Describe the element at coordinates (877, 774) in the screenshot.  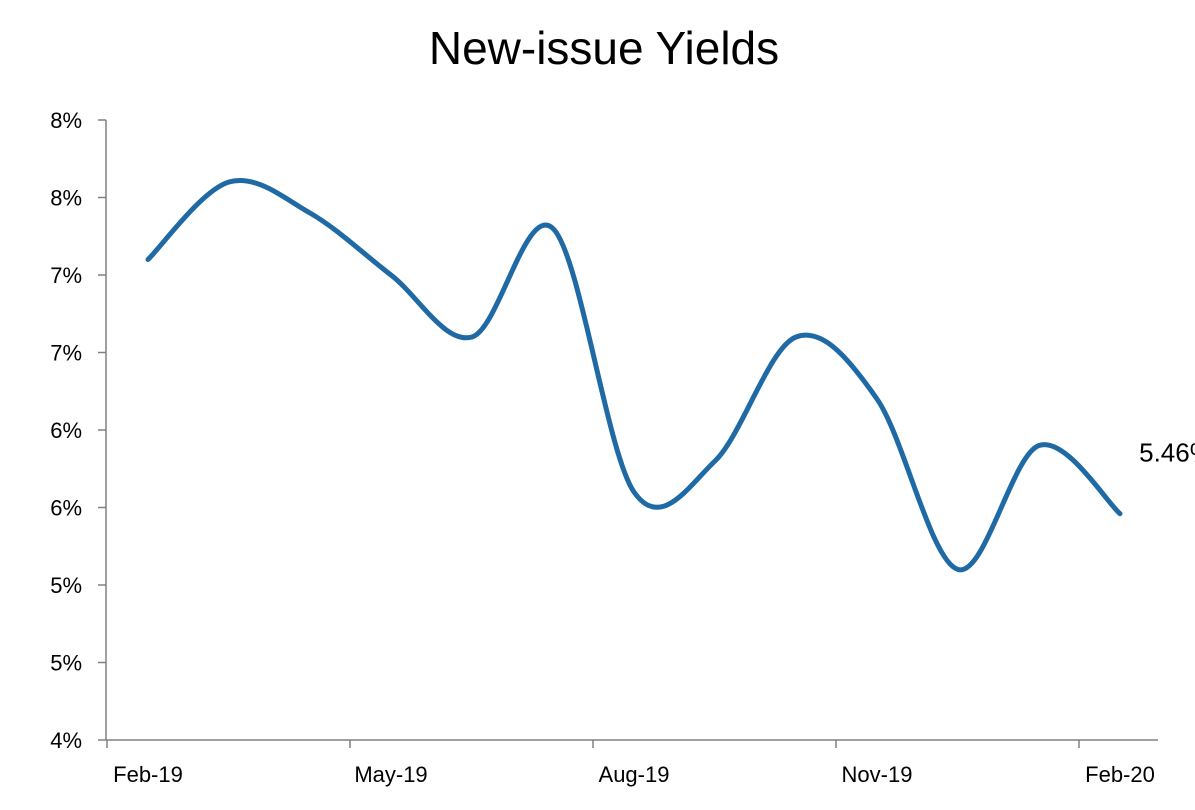
I see `x-tick-label: Nov-19` at that location.